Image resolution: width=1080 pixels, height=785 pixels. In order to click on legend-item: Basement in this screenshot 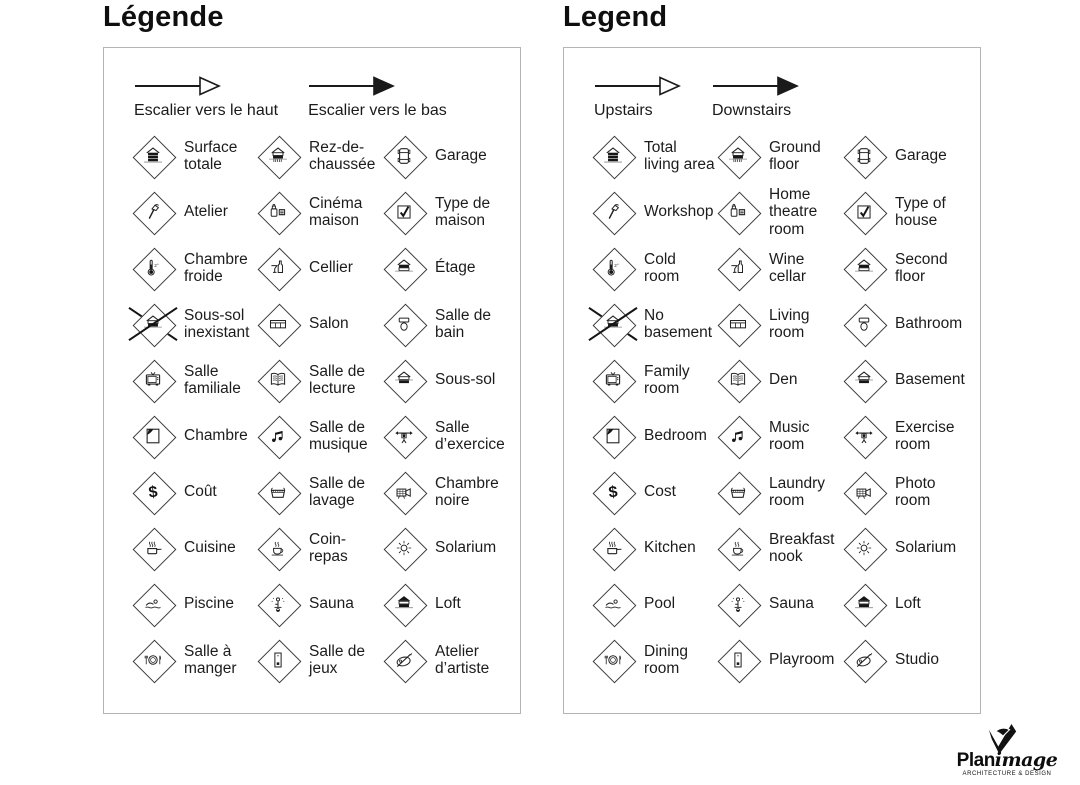, I will do `click(903, 380)`.